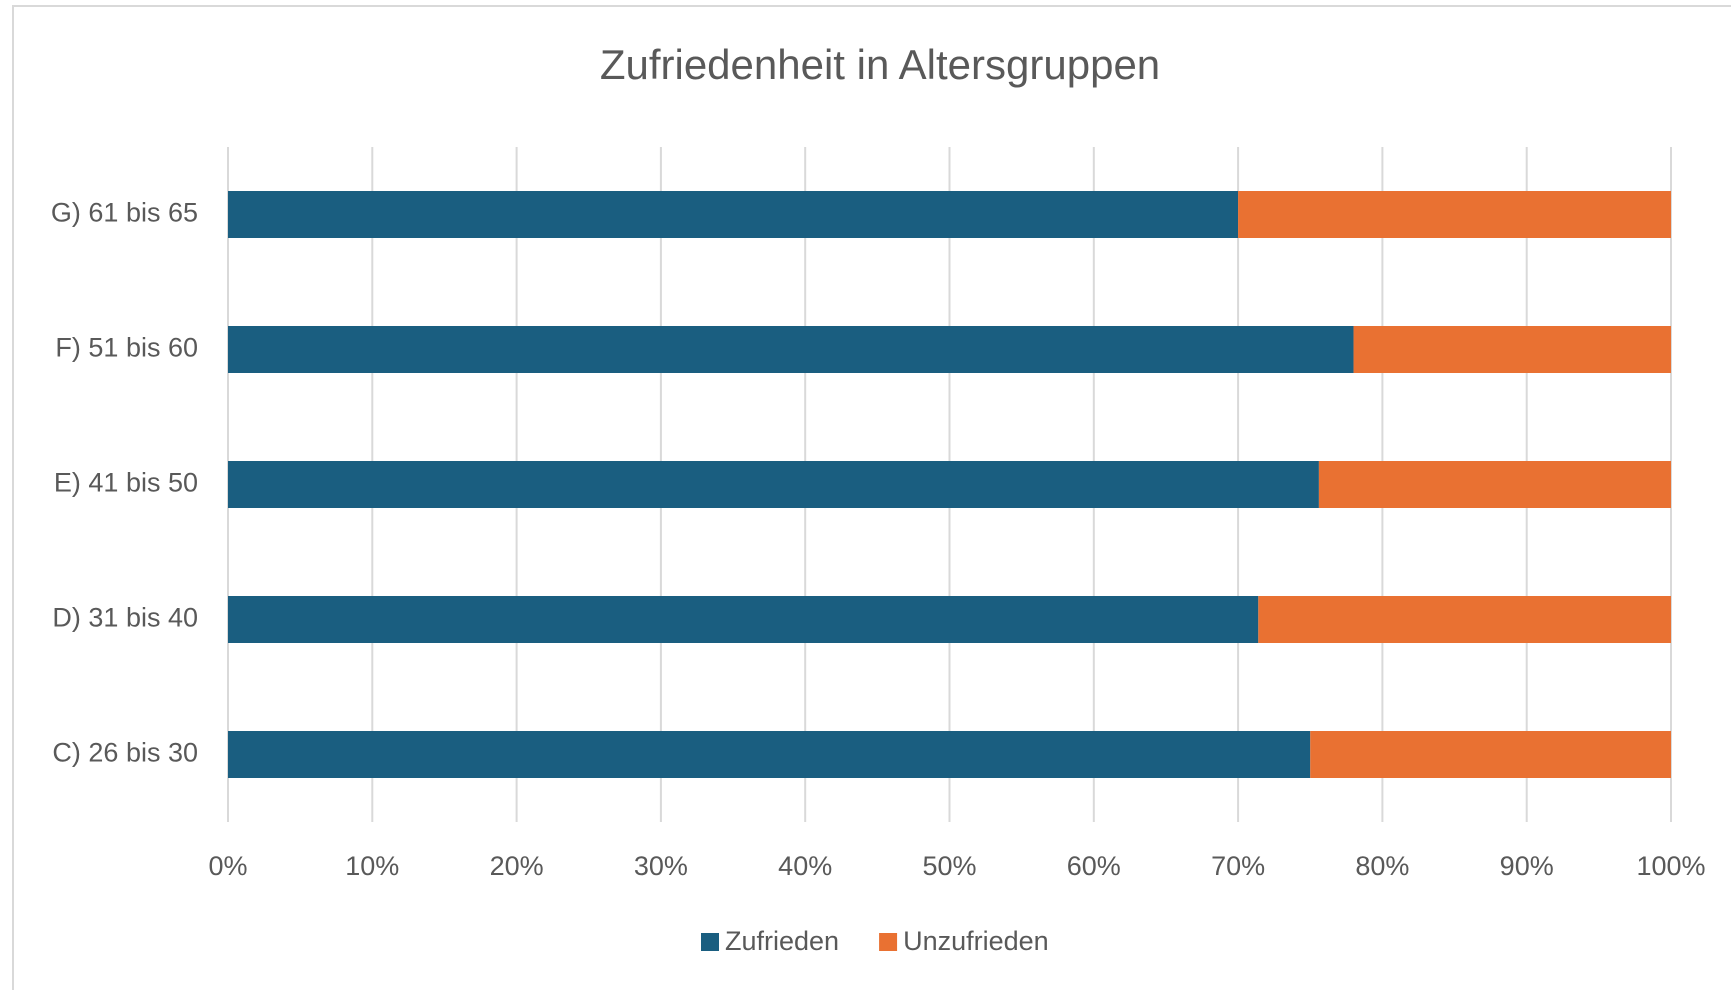  Describe the element at coordinates (124, 213) in the screenshot. I see `y-tick-label: G) 61 bis 65` at that location.